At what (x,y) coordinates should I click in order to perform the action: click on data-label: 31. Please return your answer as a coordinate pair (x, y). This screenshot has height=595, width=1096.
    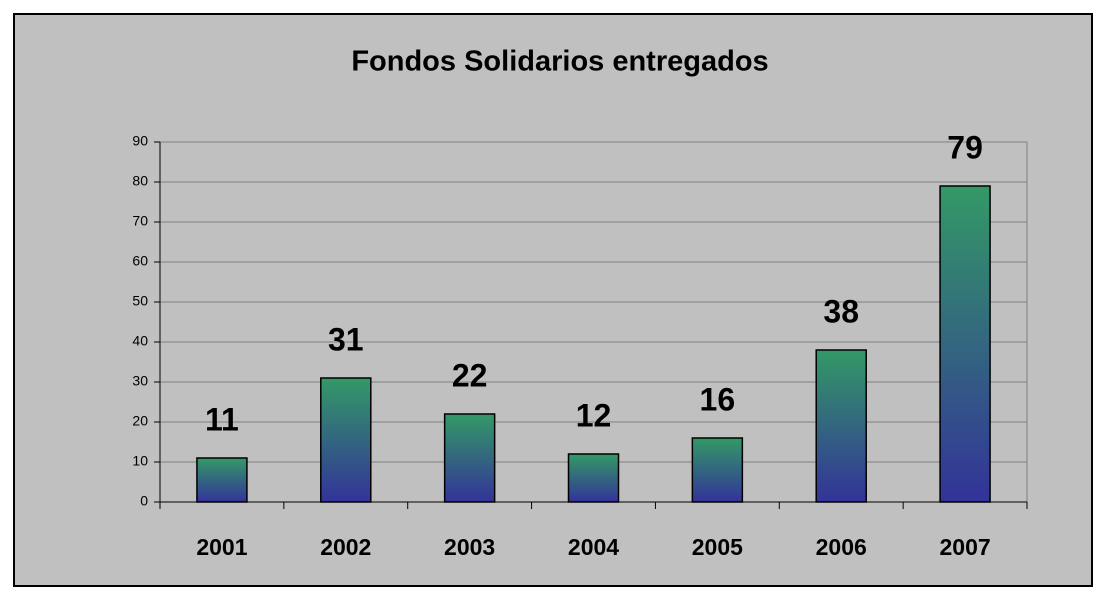
    Looking at the image, I should click on (346, 339).